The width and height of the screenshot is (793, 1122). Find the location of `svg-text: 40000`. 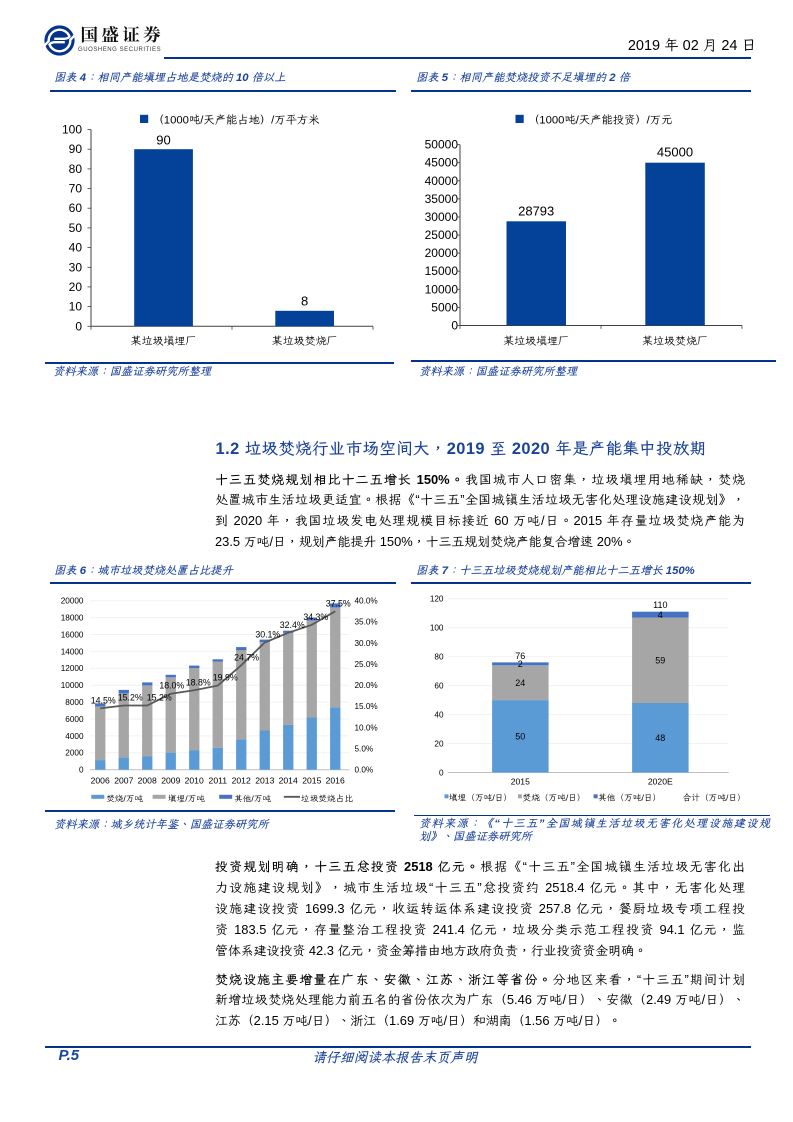

svg-text: 40000 is located at coordinates (442, 181).